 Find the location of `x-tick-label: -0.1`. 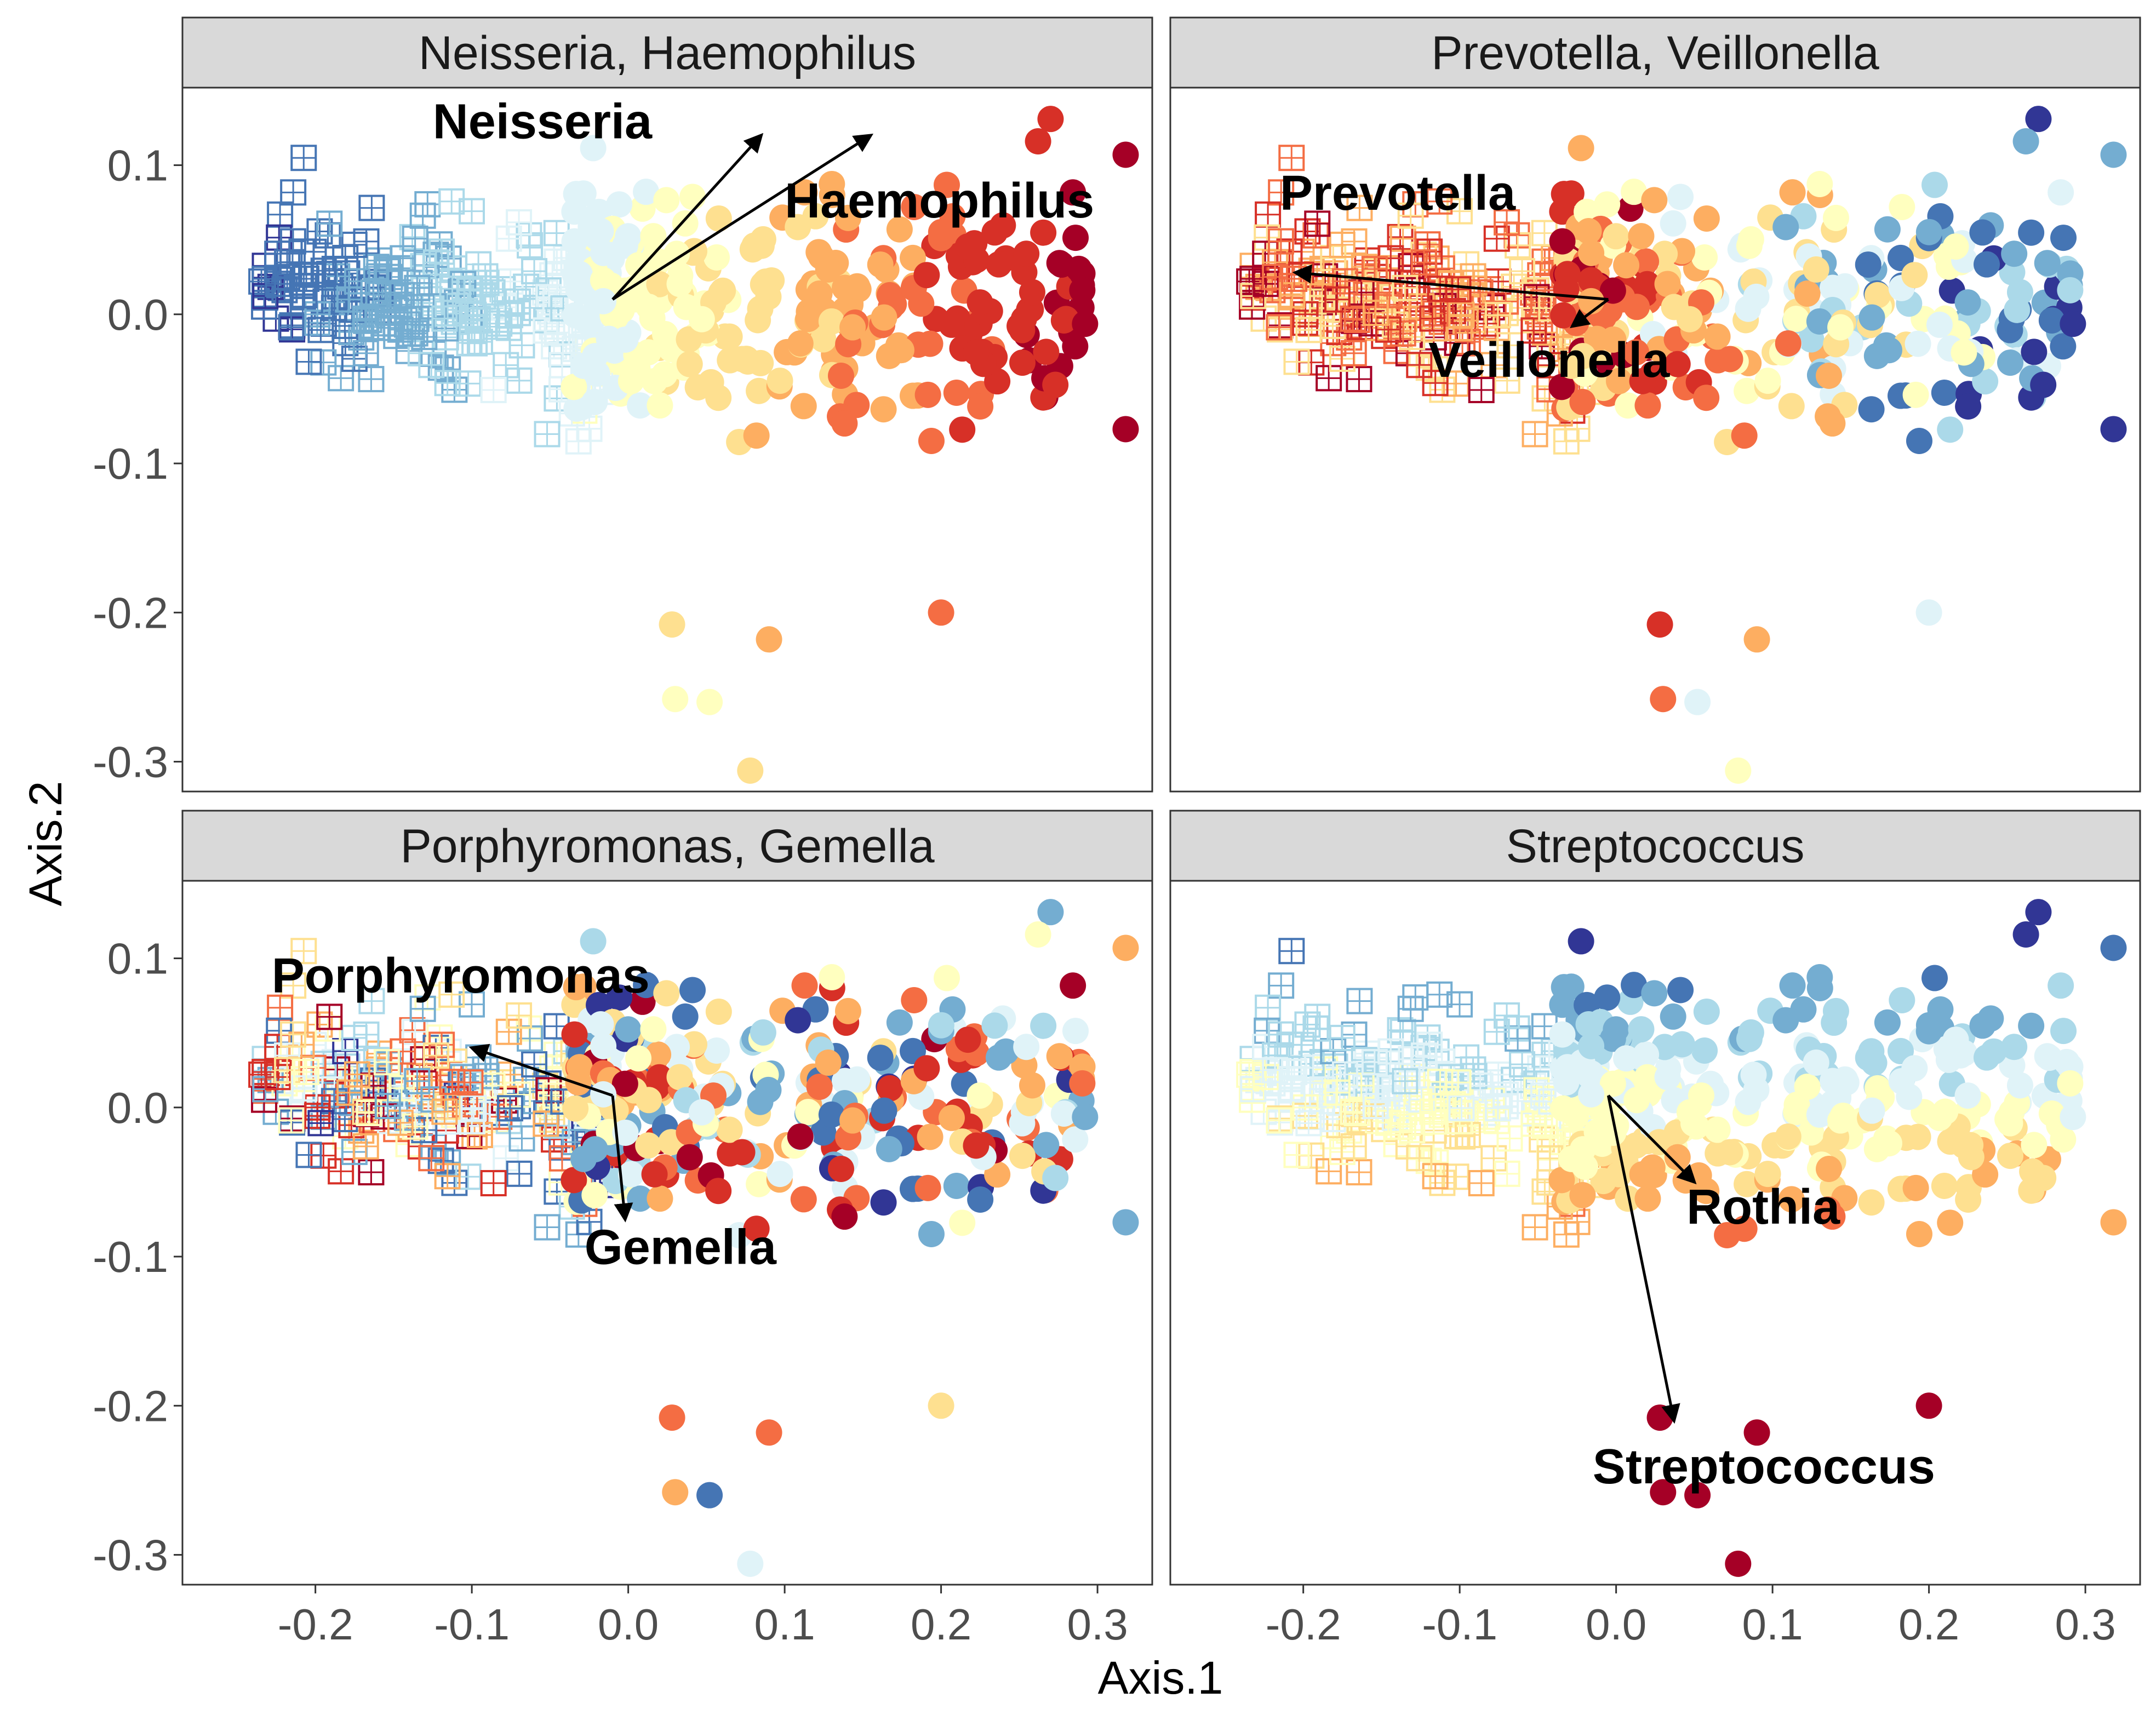

x-tick-label: -0.1 is located at coordinates (1459, 1625).